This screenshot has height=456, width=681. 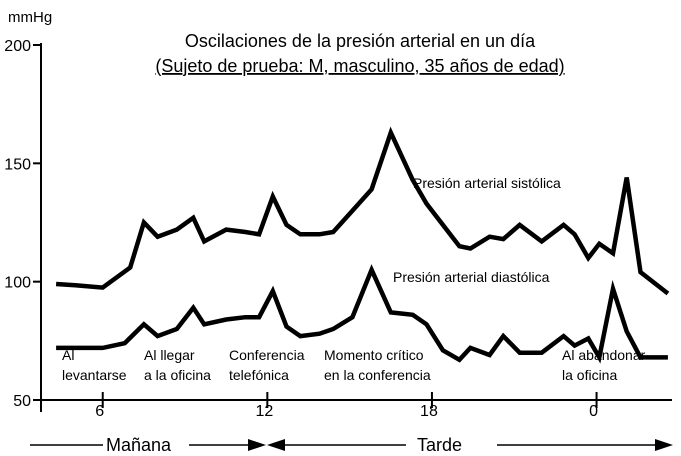 I want to click on period-afternoon-label: Tarde, so click(x=439, y=445).